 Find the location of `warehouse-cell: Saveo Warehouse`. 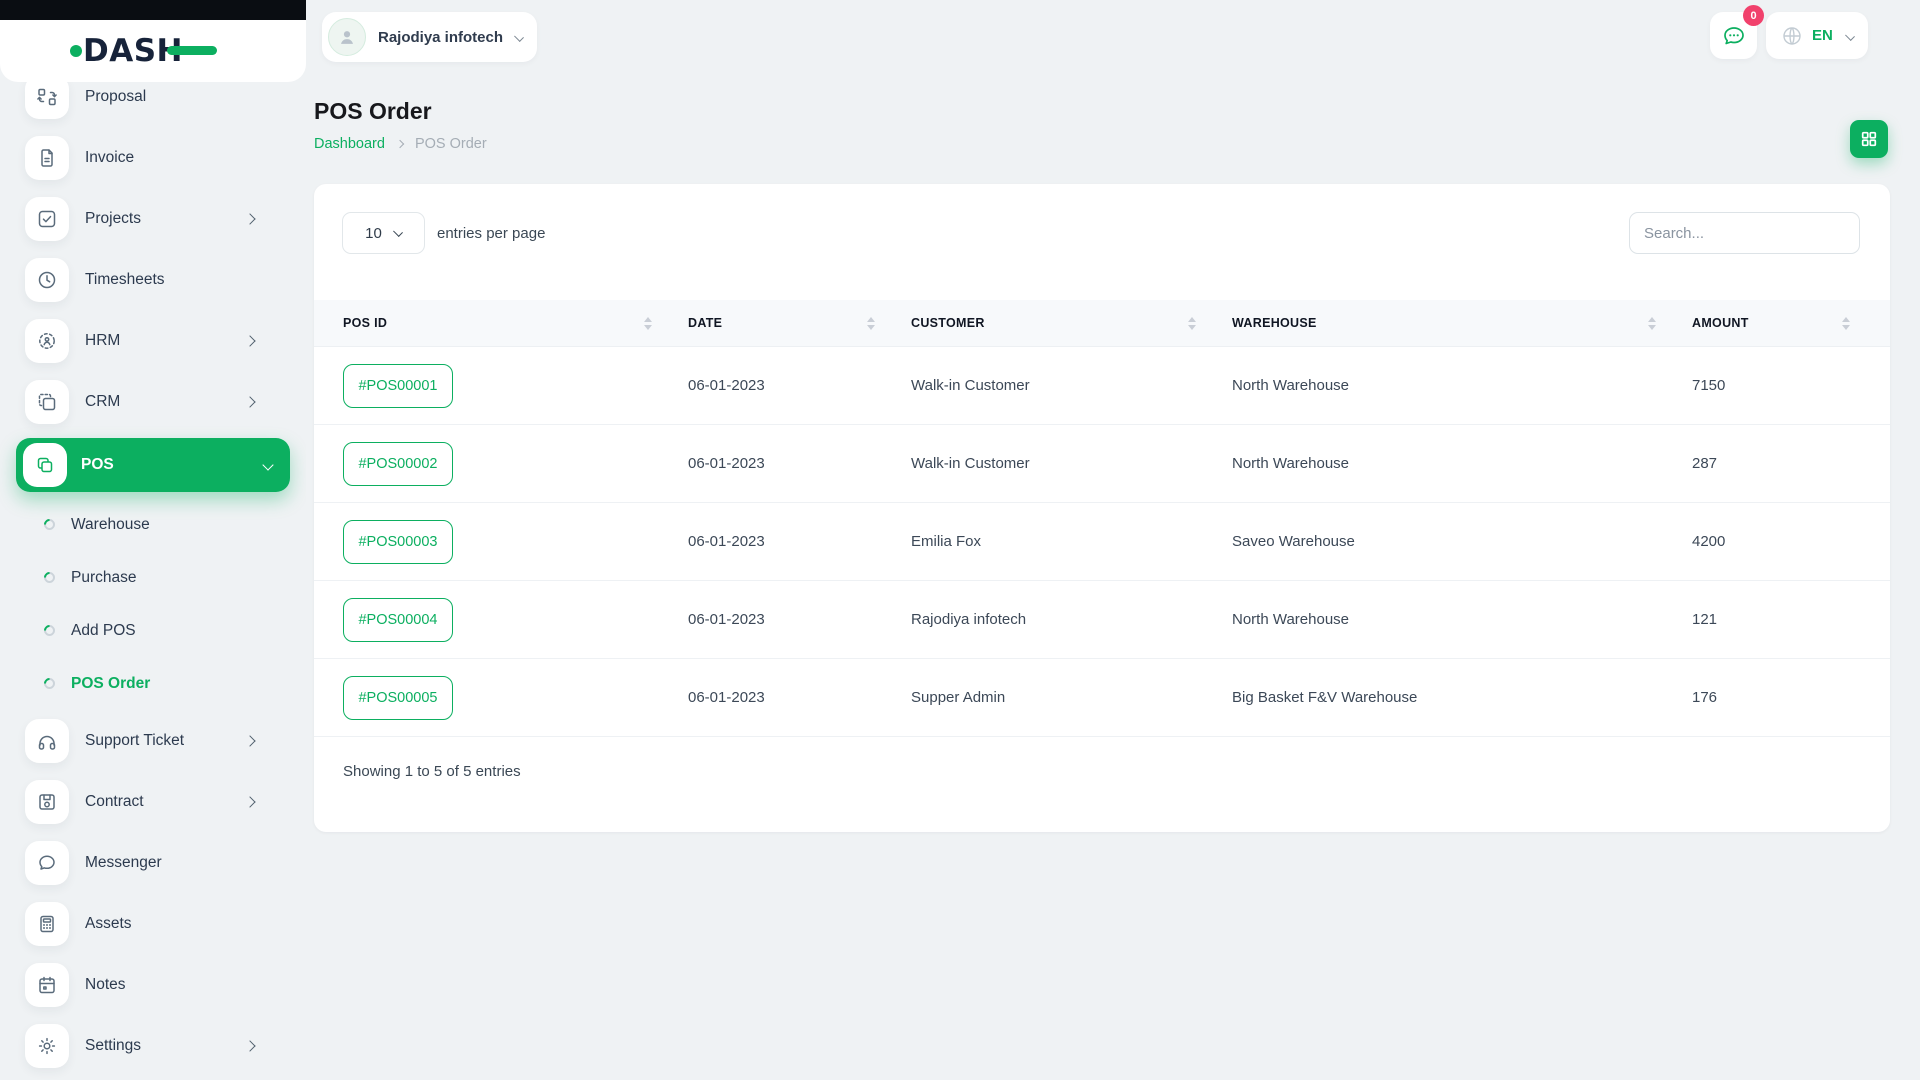

warehouse-cell: Saveo Warehouse is located at coordinates (1293, 541).